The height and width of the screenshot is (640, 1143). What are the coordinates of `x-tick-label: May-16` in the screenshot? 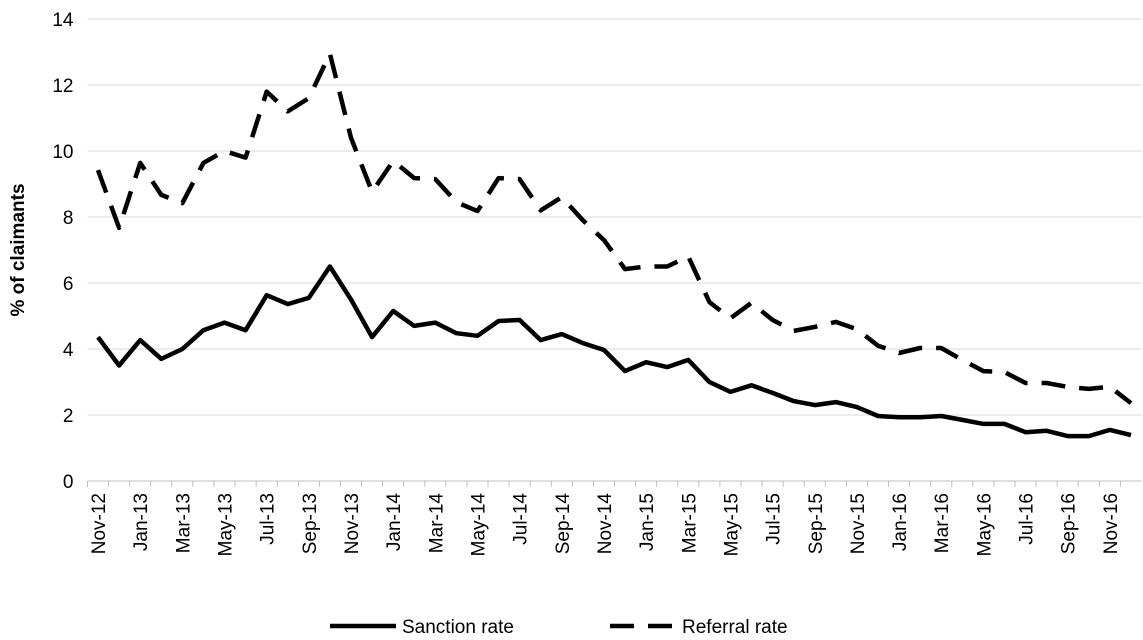 It's located at (984, 524).